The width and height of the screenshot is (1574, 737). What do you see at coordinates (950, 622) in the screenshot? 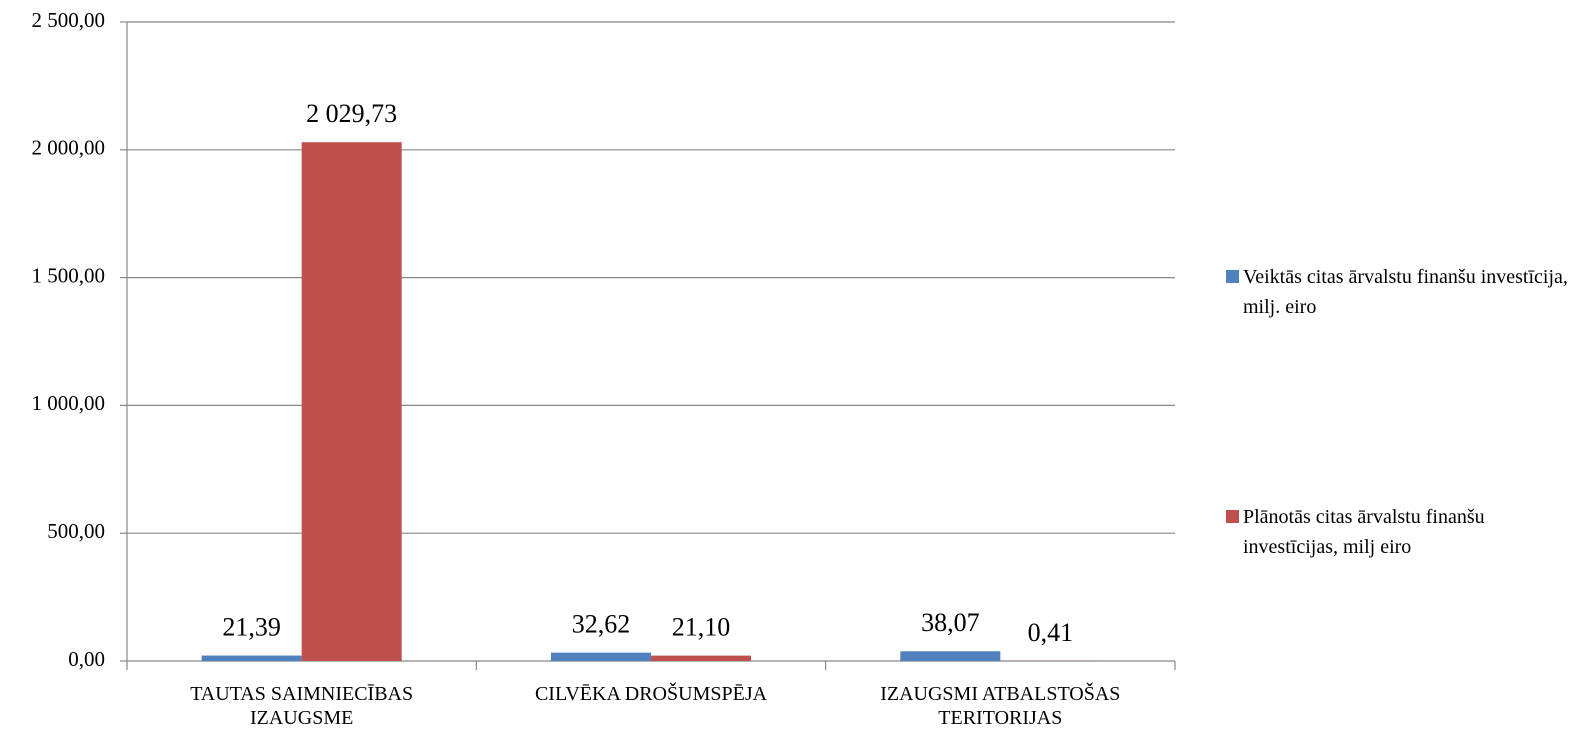
I see `data-label: 38,07` at bounding box center [950, 622].